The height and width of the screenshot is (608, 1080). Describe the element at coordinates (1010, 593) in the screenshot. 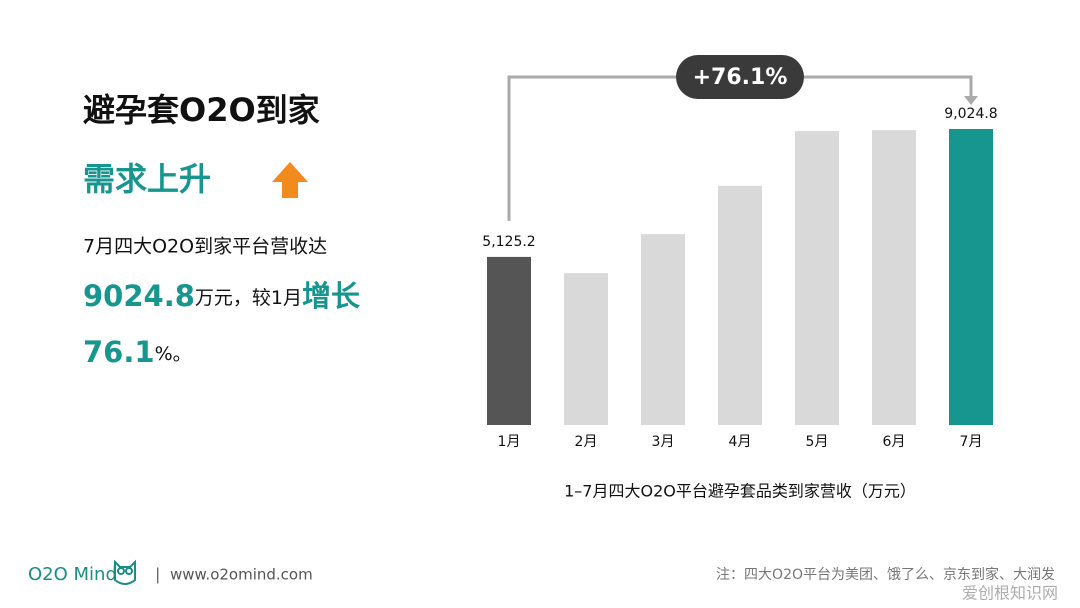

I see `watermark: 爱创根知识网` at that location.